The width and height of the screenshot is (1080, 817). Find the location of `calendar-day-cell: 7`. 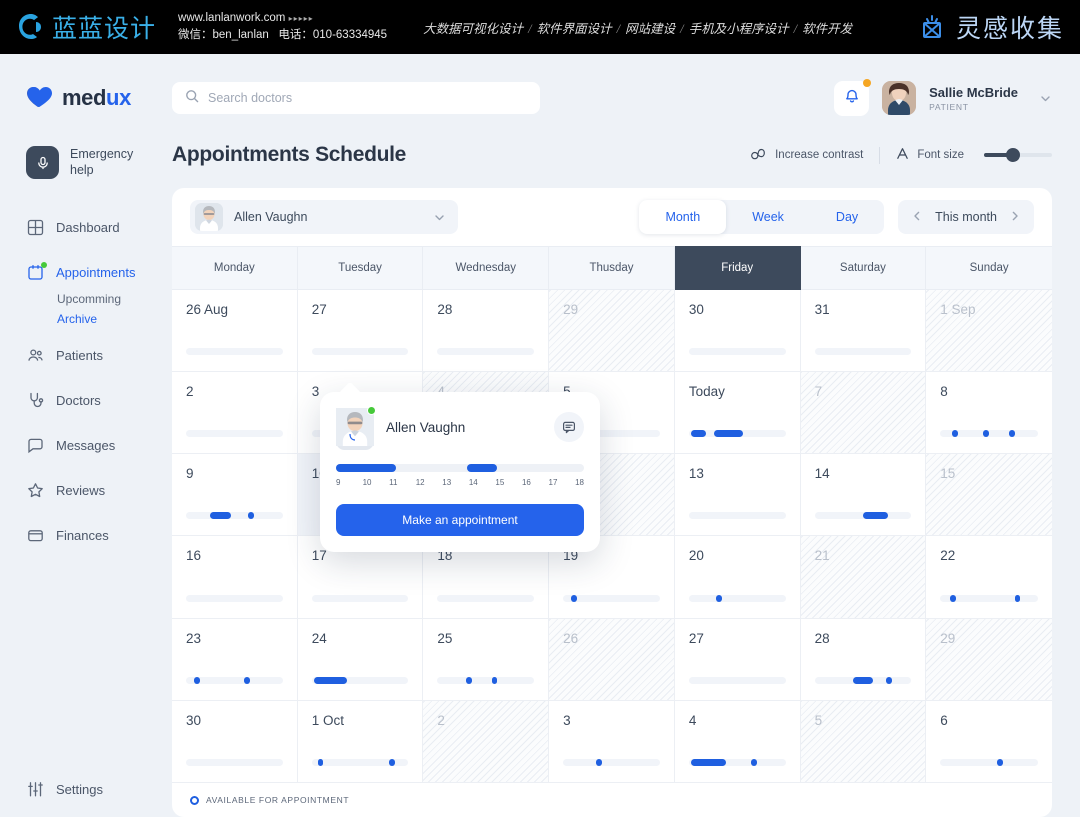

calendar-day-cell: 7 is located at coordinates (863, 413).